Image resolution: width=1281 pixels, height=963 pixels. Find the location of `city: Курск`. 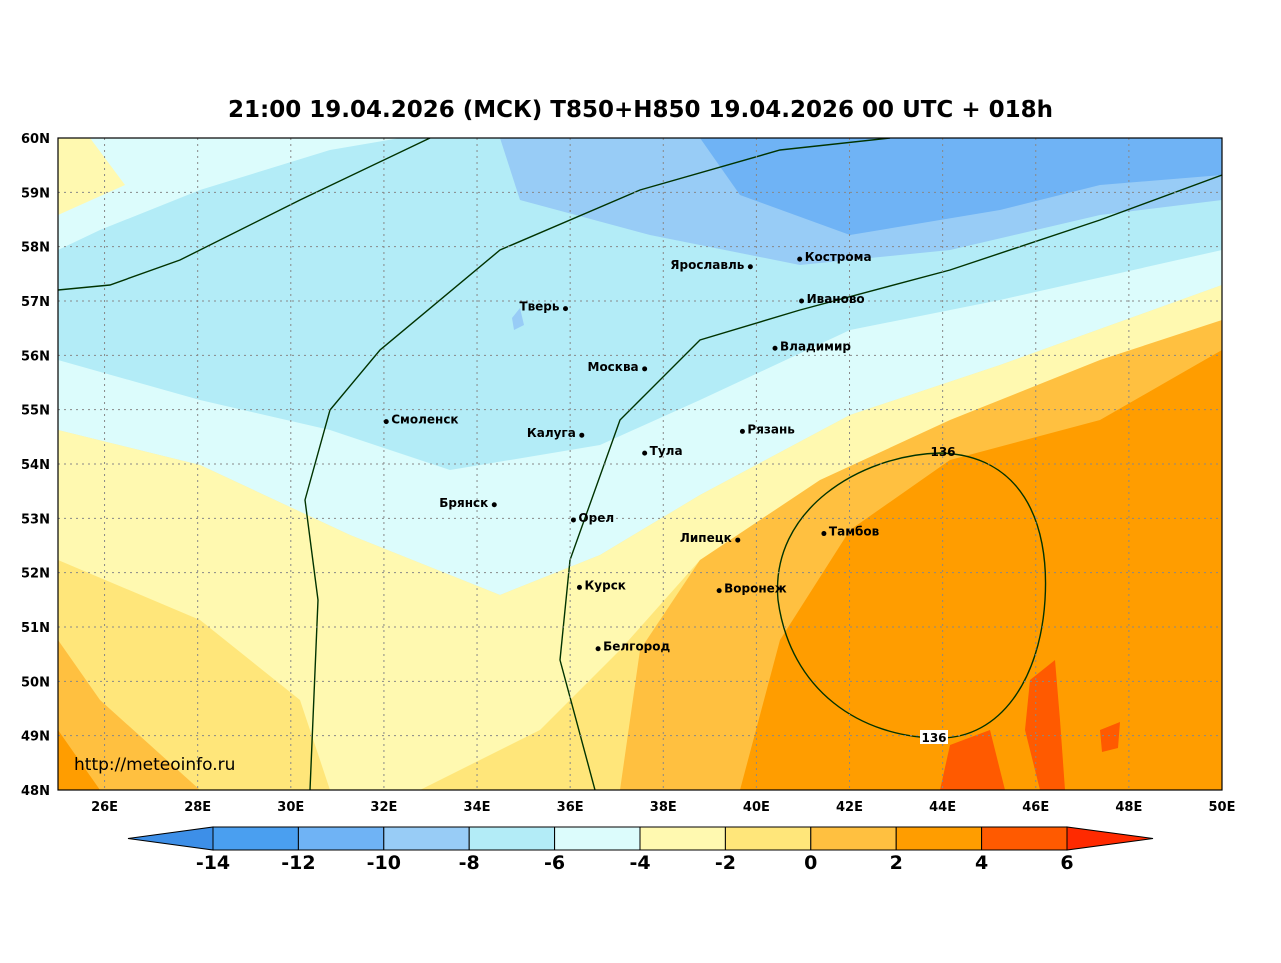

city: Курск is located at coordinates (601, 585).